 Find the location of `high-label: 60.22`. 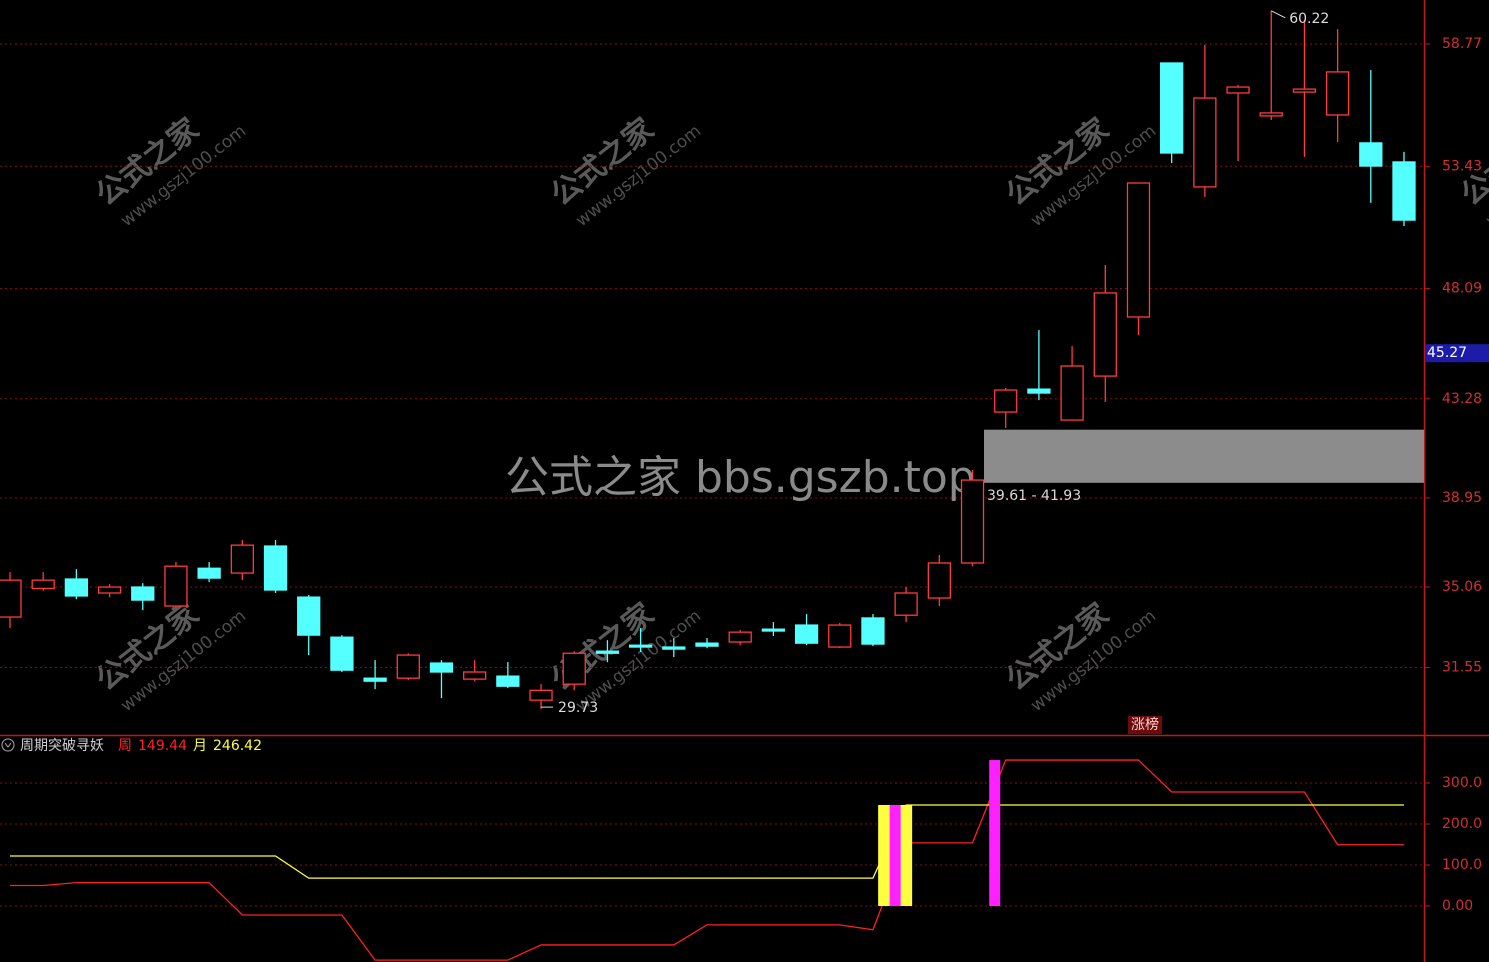

high-label: 60.22 is located at coordinates (1309, 19).